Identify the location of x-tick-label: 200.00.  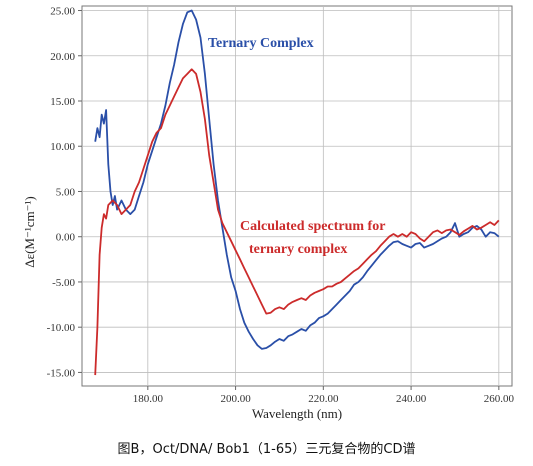
(235, 399).